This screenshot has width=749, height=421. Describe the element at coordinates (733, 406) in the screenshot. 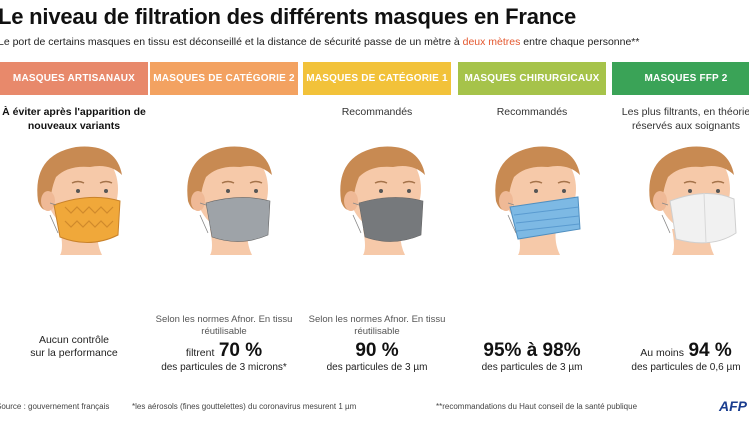

I see `afp-logo: AFP` at that location.